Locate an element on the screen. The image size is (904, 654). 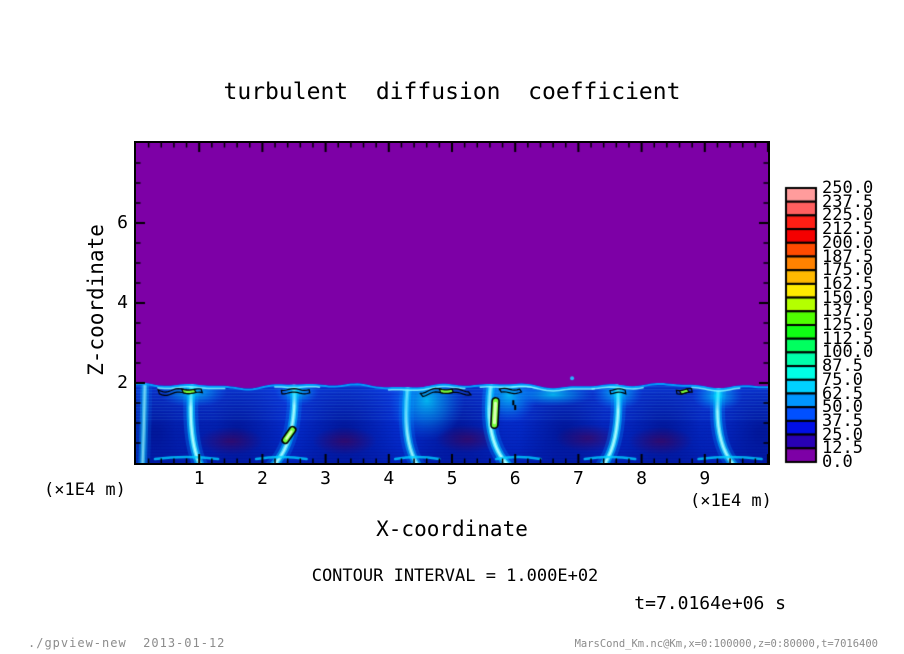
colorbar-label: 37.5 is located at coordinates (842, 420).